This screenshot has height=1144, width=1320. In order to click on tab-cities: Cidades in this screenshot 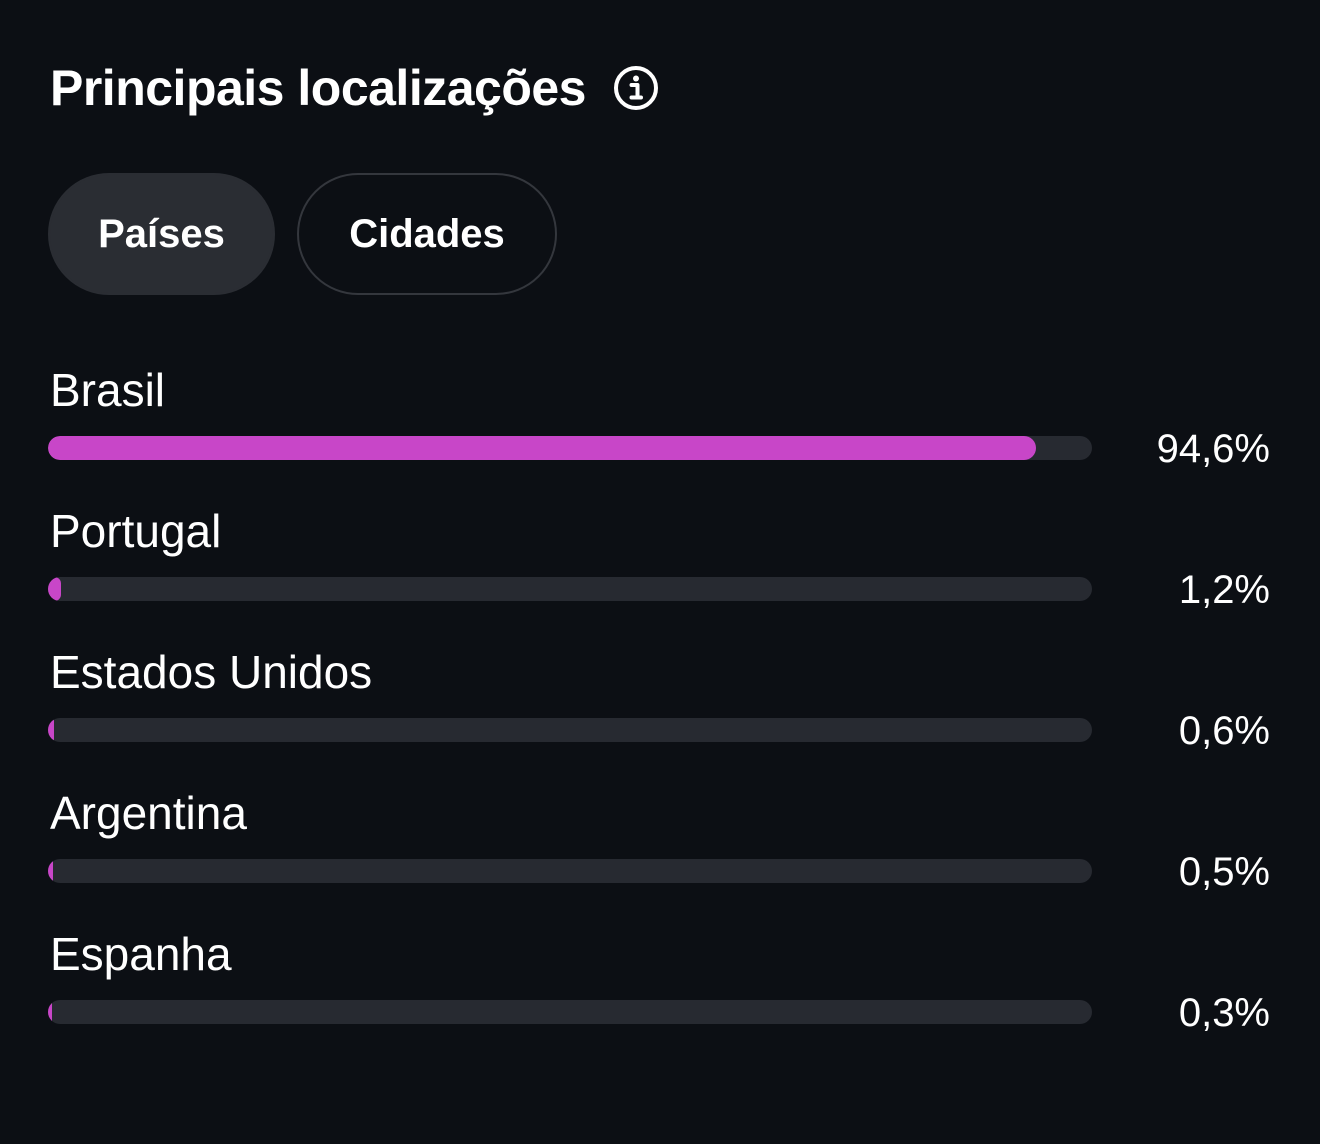, I will do `click(427, 234)`.